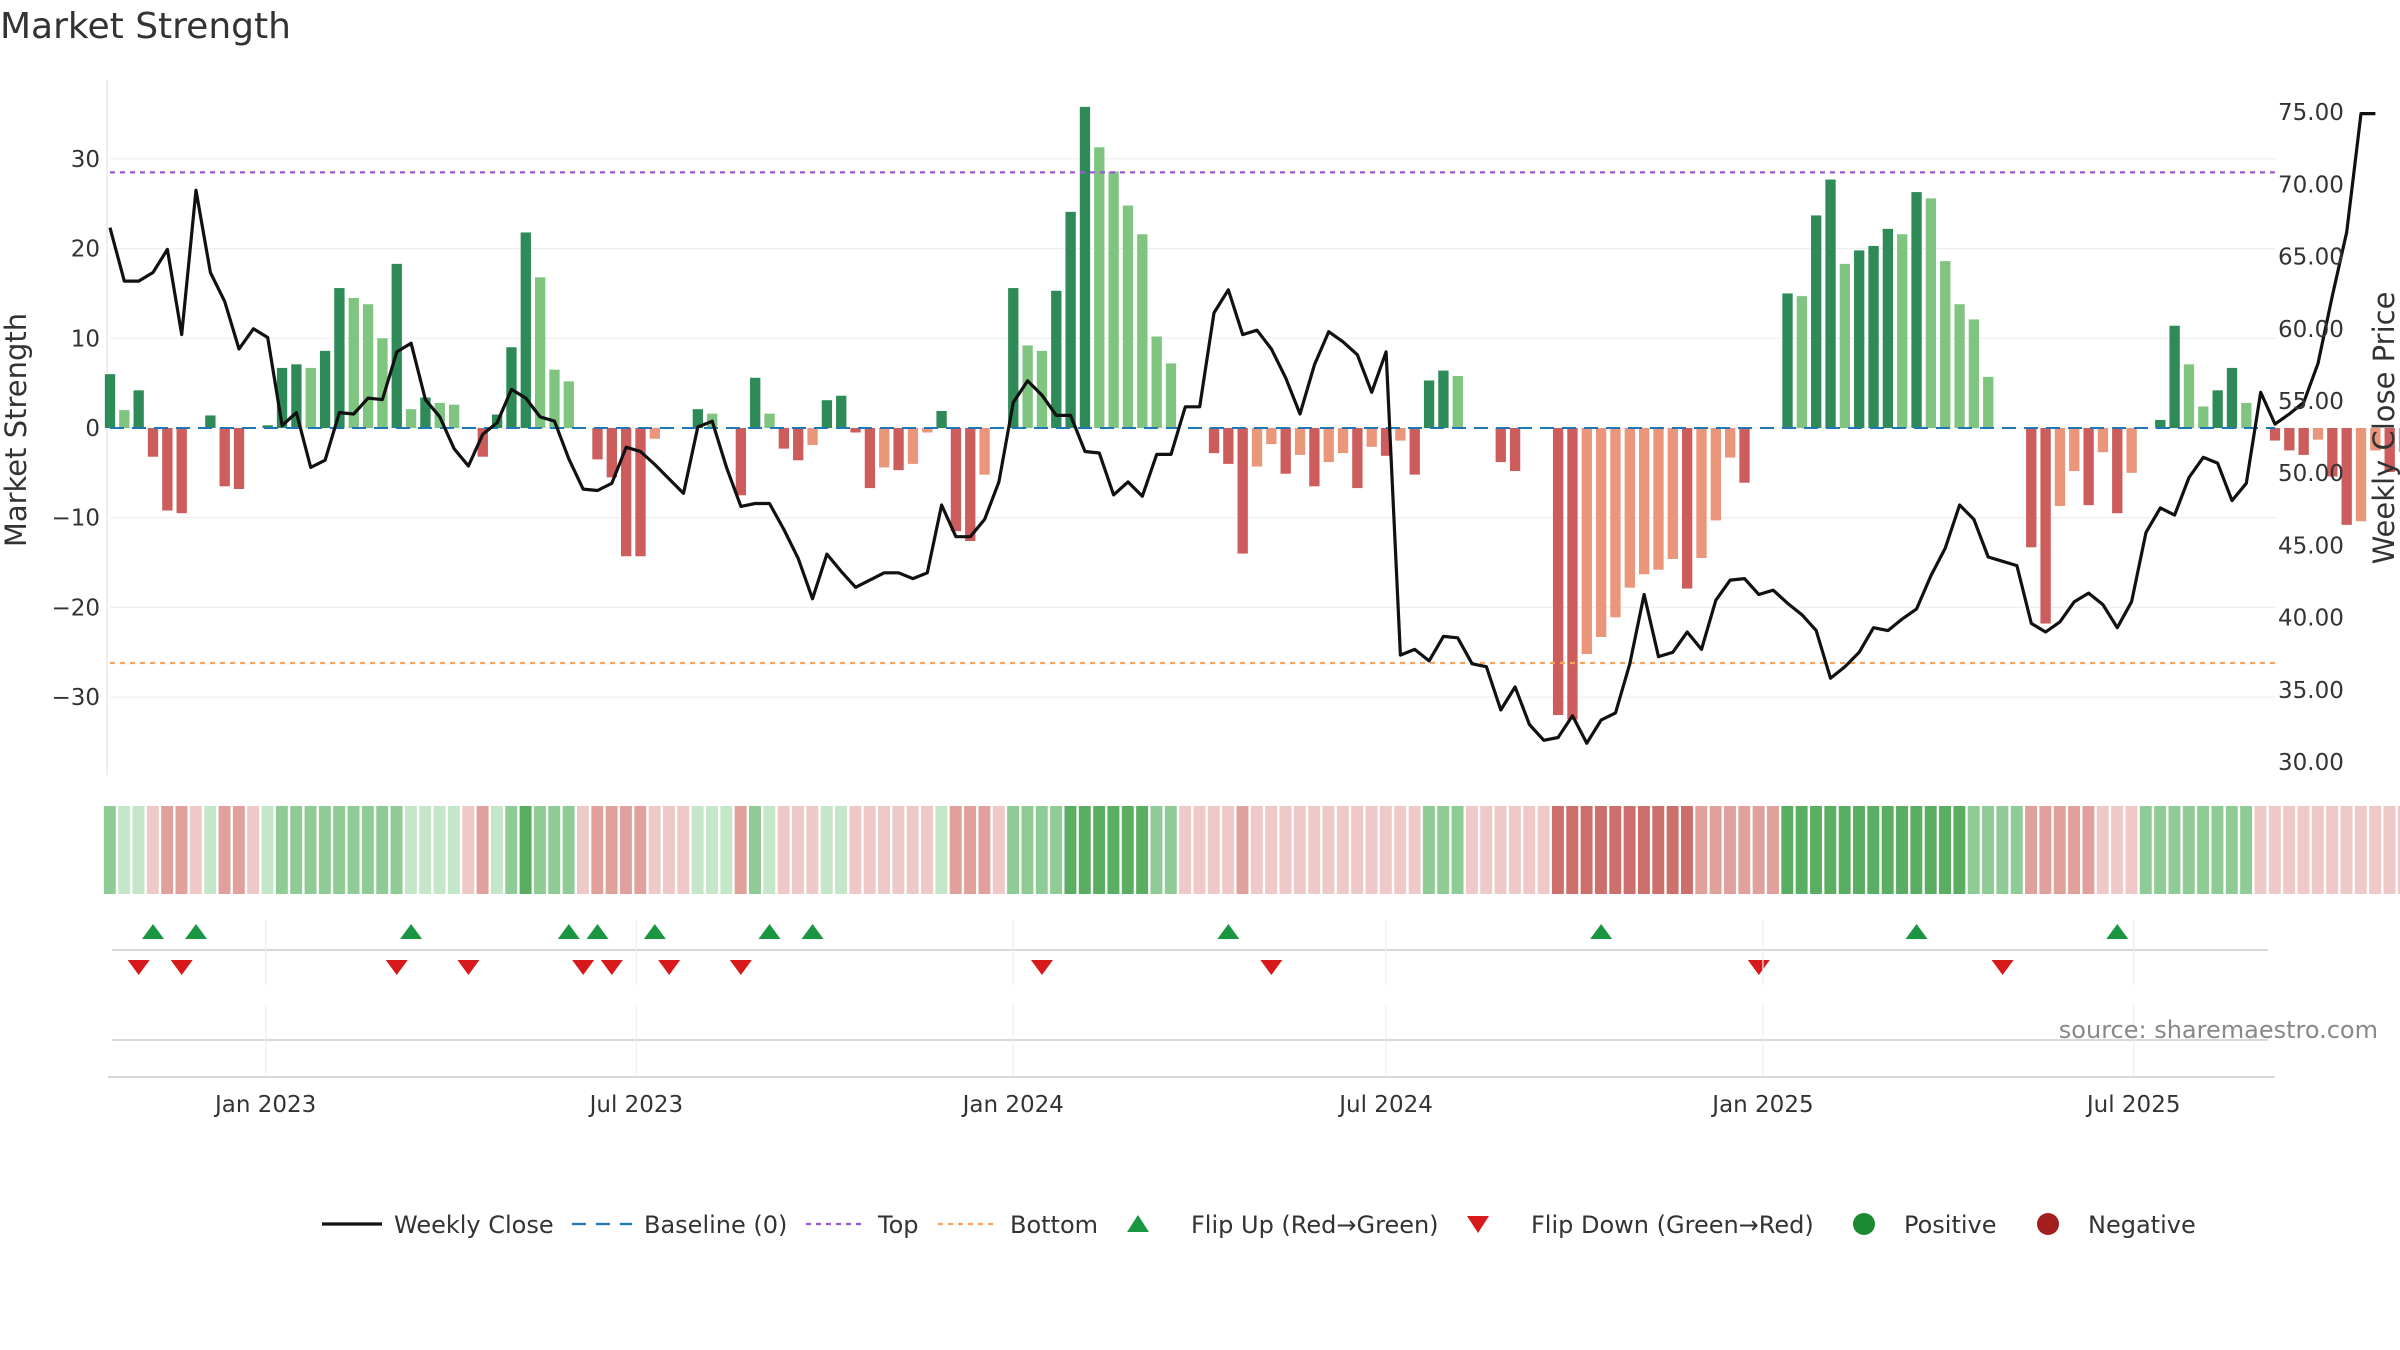  Describe the element at coordinates (1018, 1225) in the screenshot. I see `legend-item-bottom: Bottom` at that location.